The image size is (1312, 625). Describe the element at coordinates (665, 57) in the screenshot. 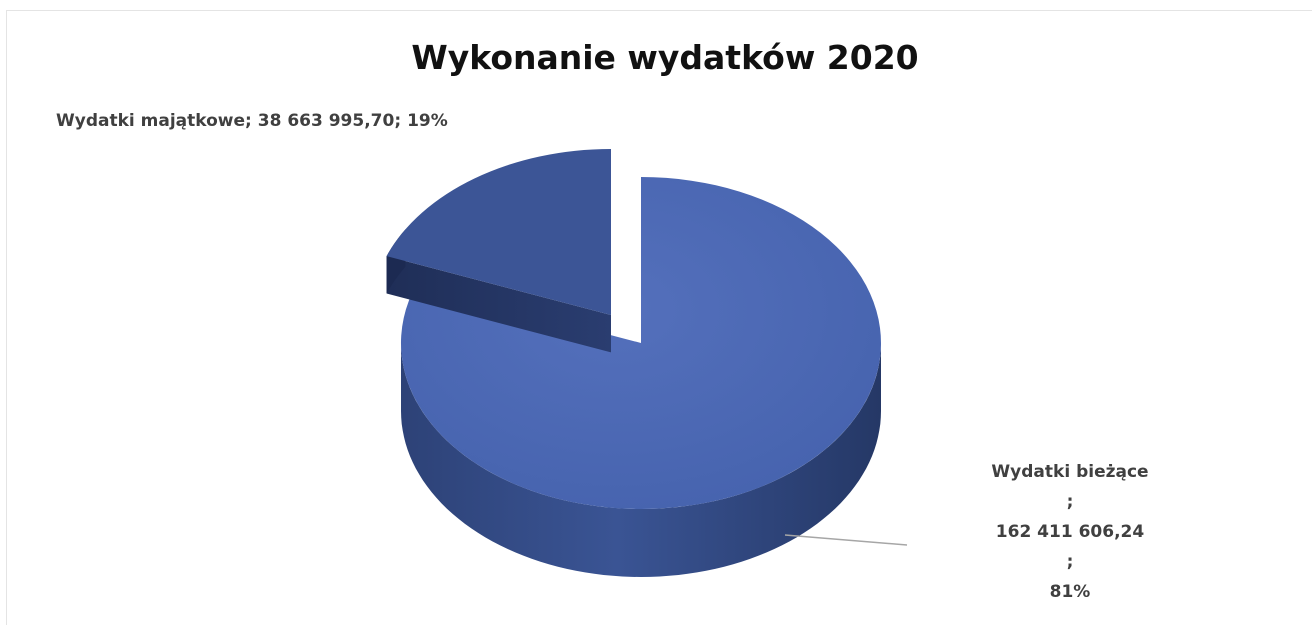

I see `chart-title: Wykonanie wydatków 2020` at that location.